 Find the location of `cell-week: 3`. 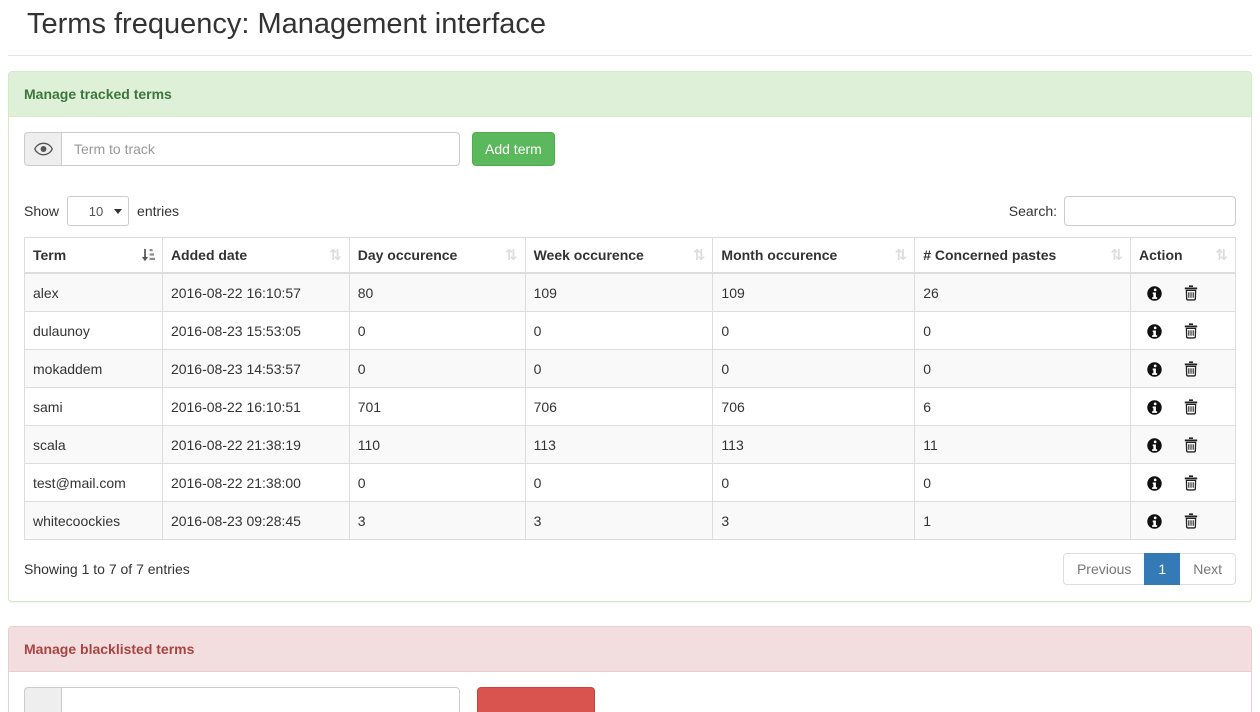

cell-week: 3 is located at coordinates (619, 520).